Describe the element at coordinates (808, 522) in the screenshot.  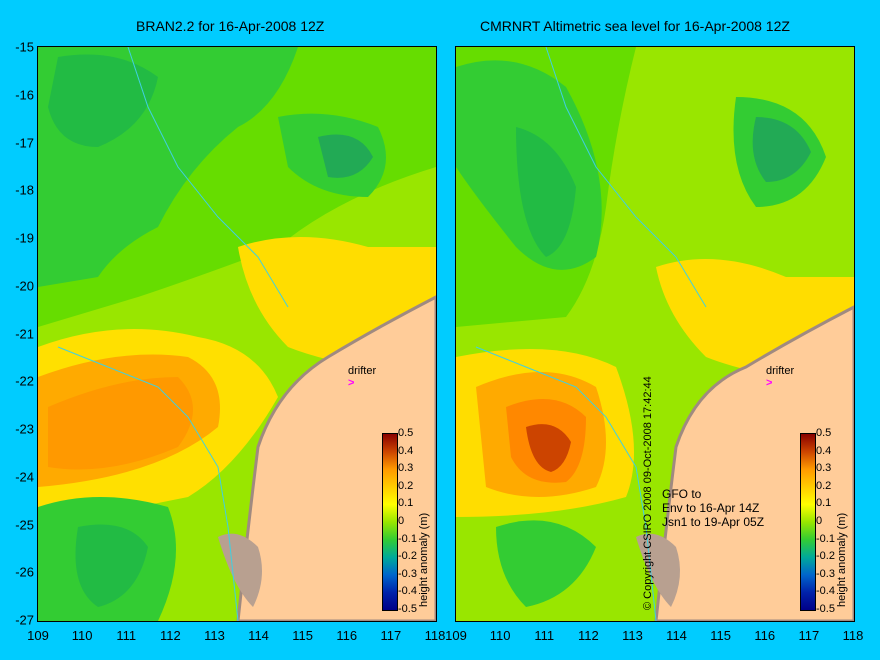
I see `right-colorbar` at that location.